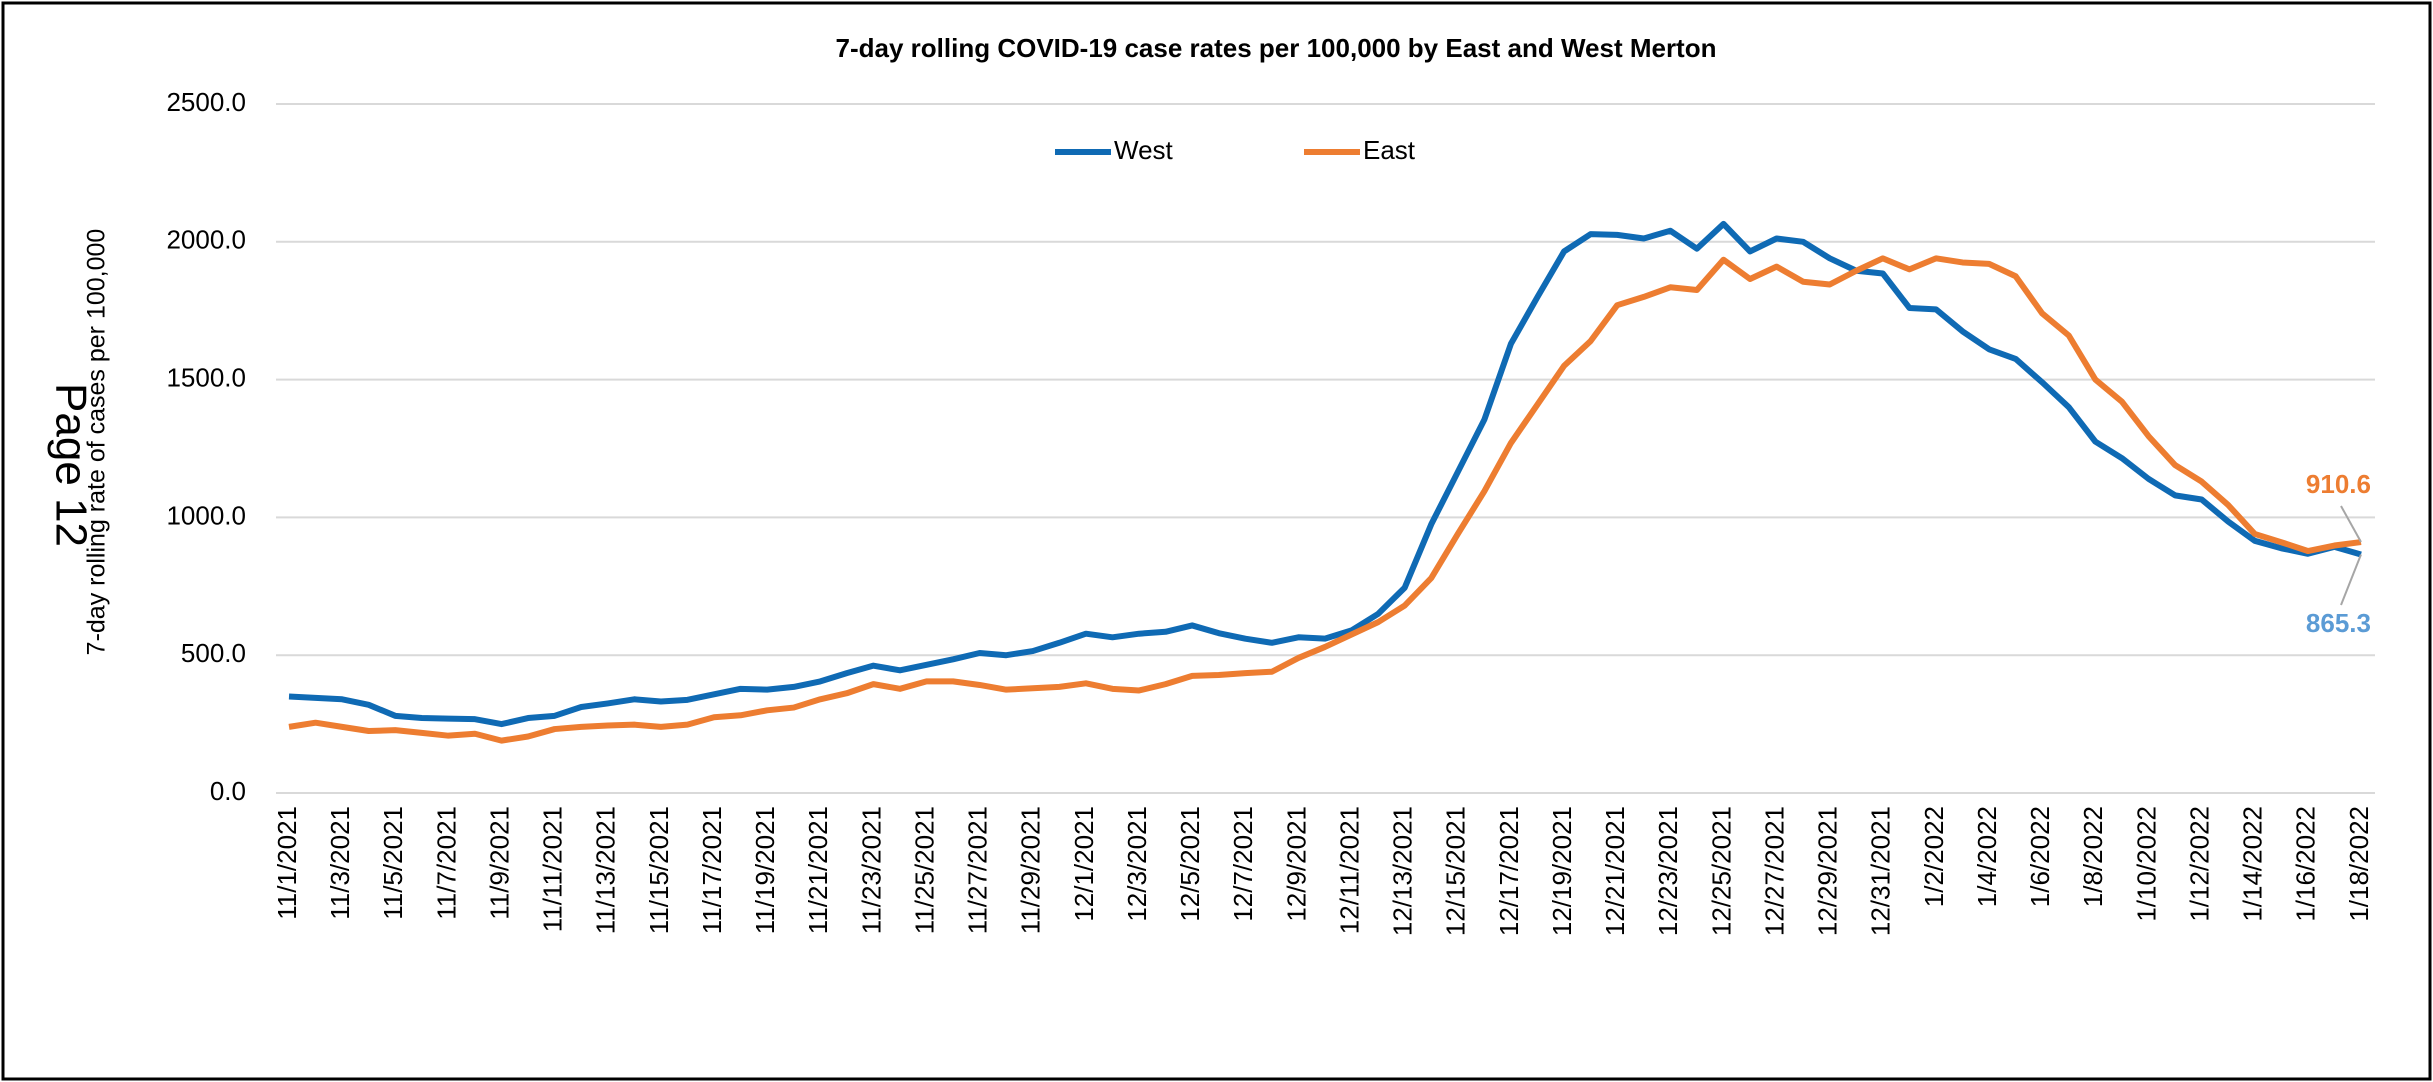 This screenshot has width=2433, height=1082. Describe the element at coordinates (1456, 871) in the screenshot. I see `x-tick-label: 12/15/2021` at that location.